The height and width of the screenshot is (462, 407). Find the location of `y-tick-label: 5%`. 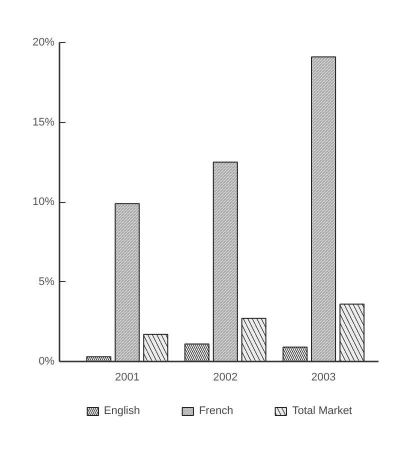

y-tick-label: 5% is located at coordinates (46, 282).